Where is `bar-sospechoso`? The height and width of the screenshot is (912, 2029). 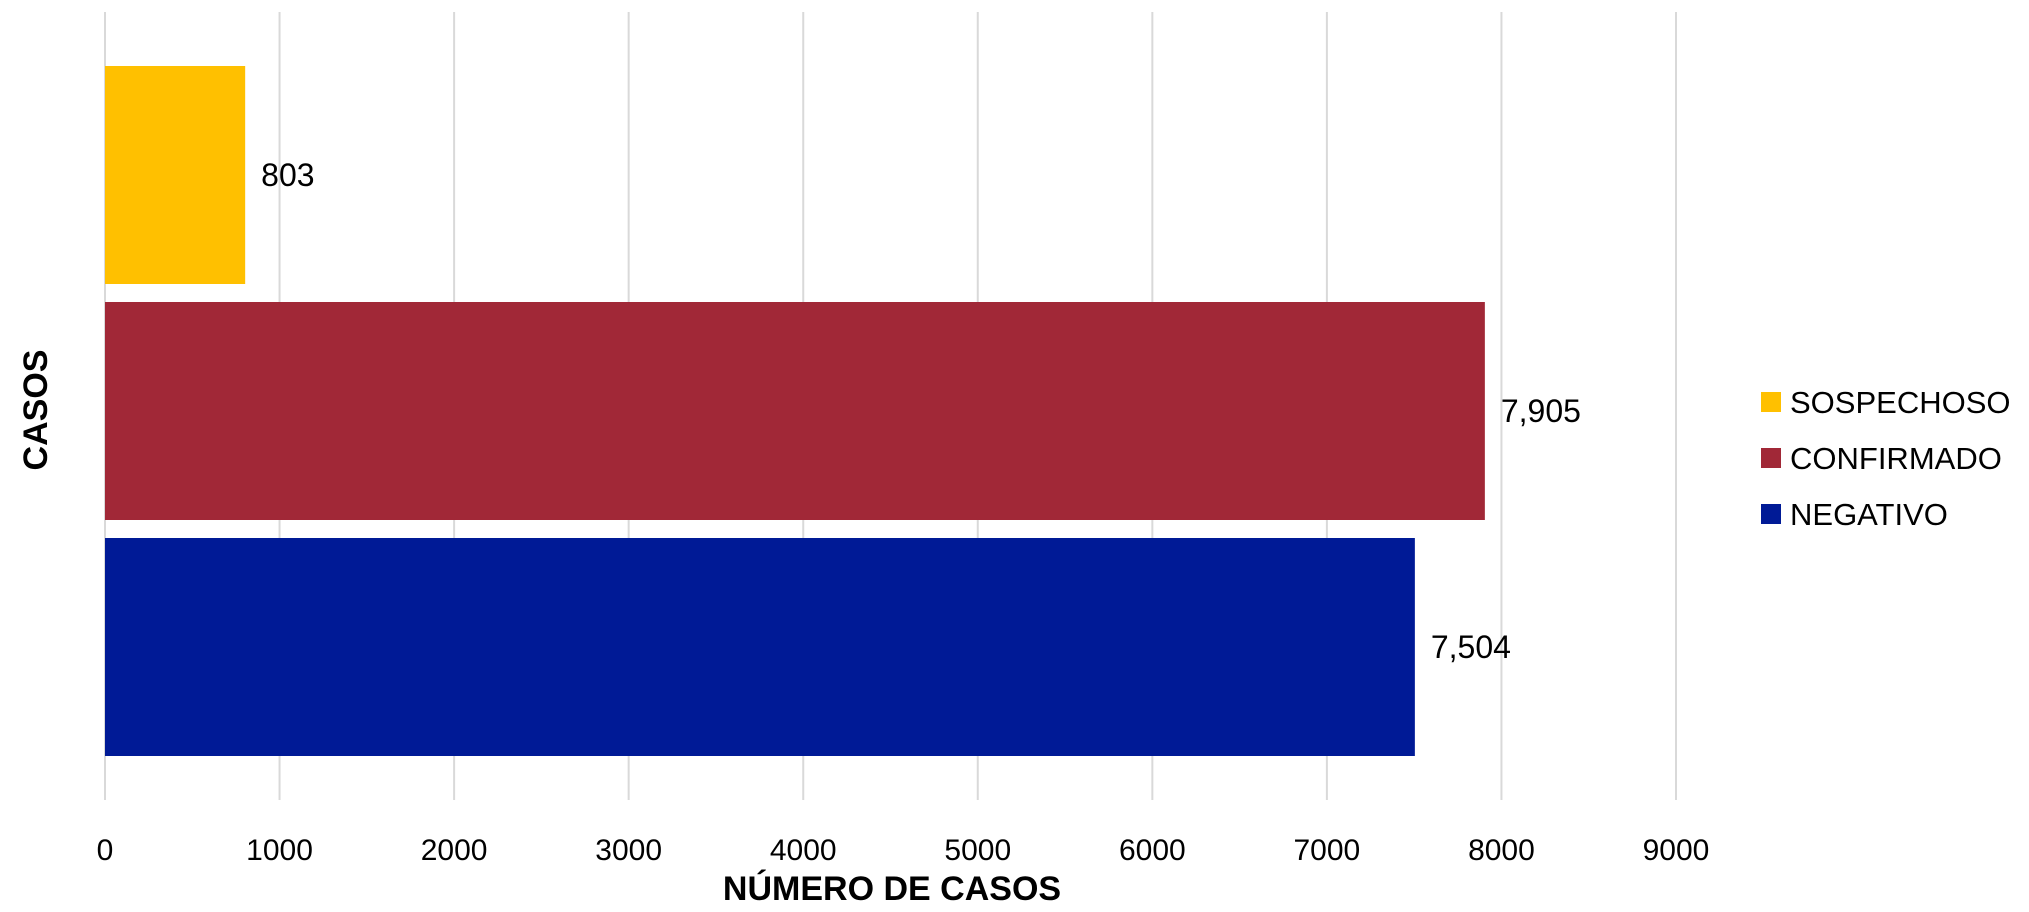 bar-sospechoso is located at coordinates (175, 175).